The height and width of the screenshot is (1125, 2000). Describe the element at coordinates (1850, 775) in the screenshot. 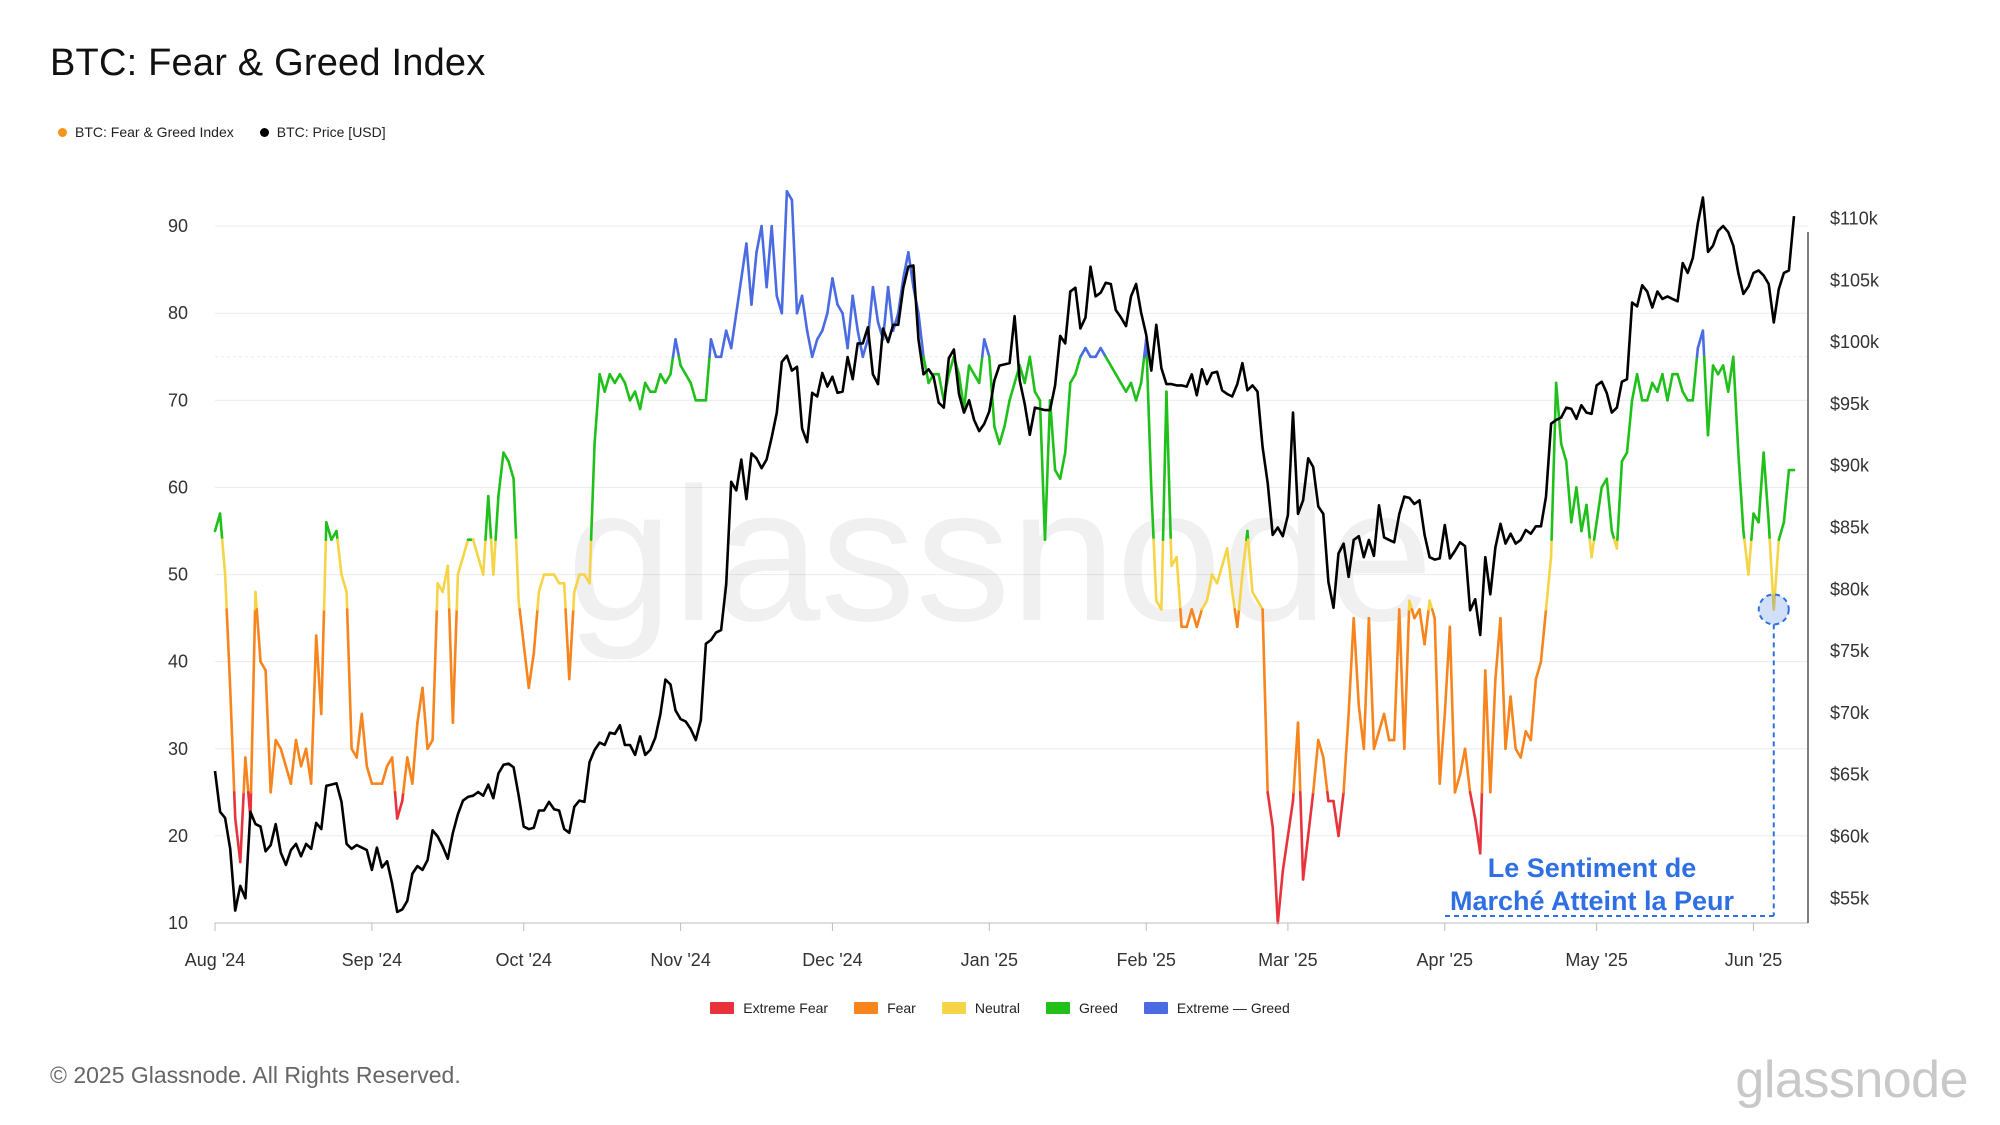

I see `right-tick-label-2: $65k` at that location.